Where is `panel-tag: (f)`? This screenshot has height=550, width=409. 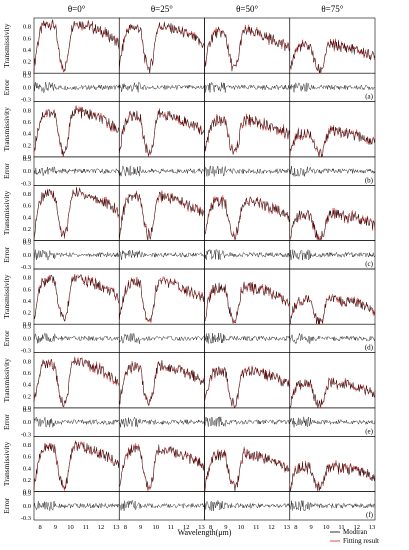 panel-tag: (f) is located at coordinates (370, 515).